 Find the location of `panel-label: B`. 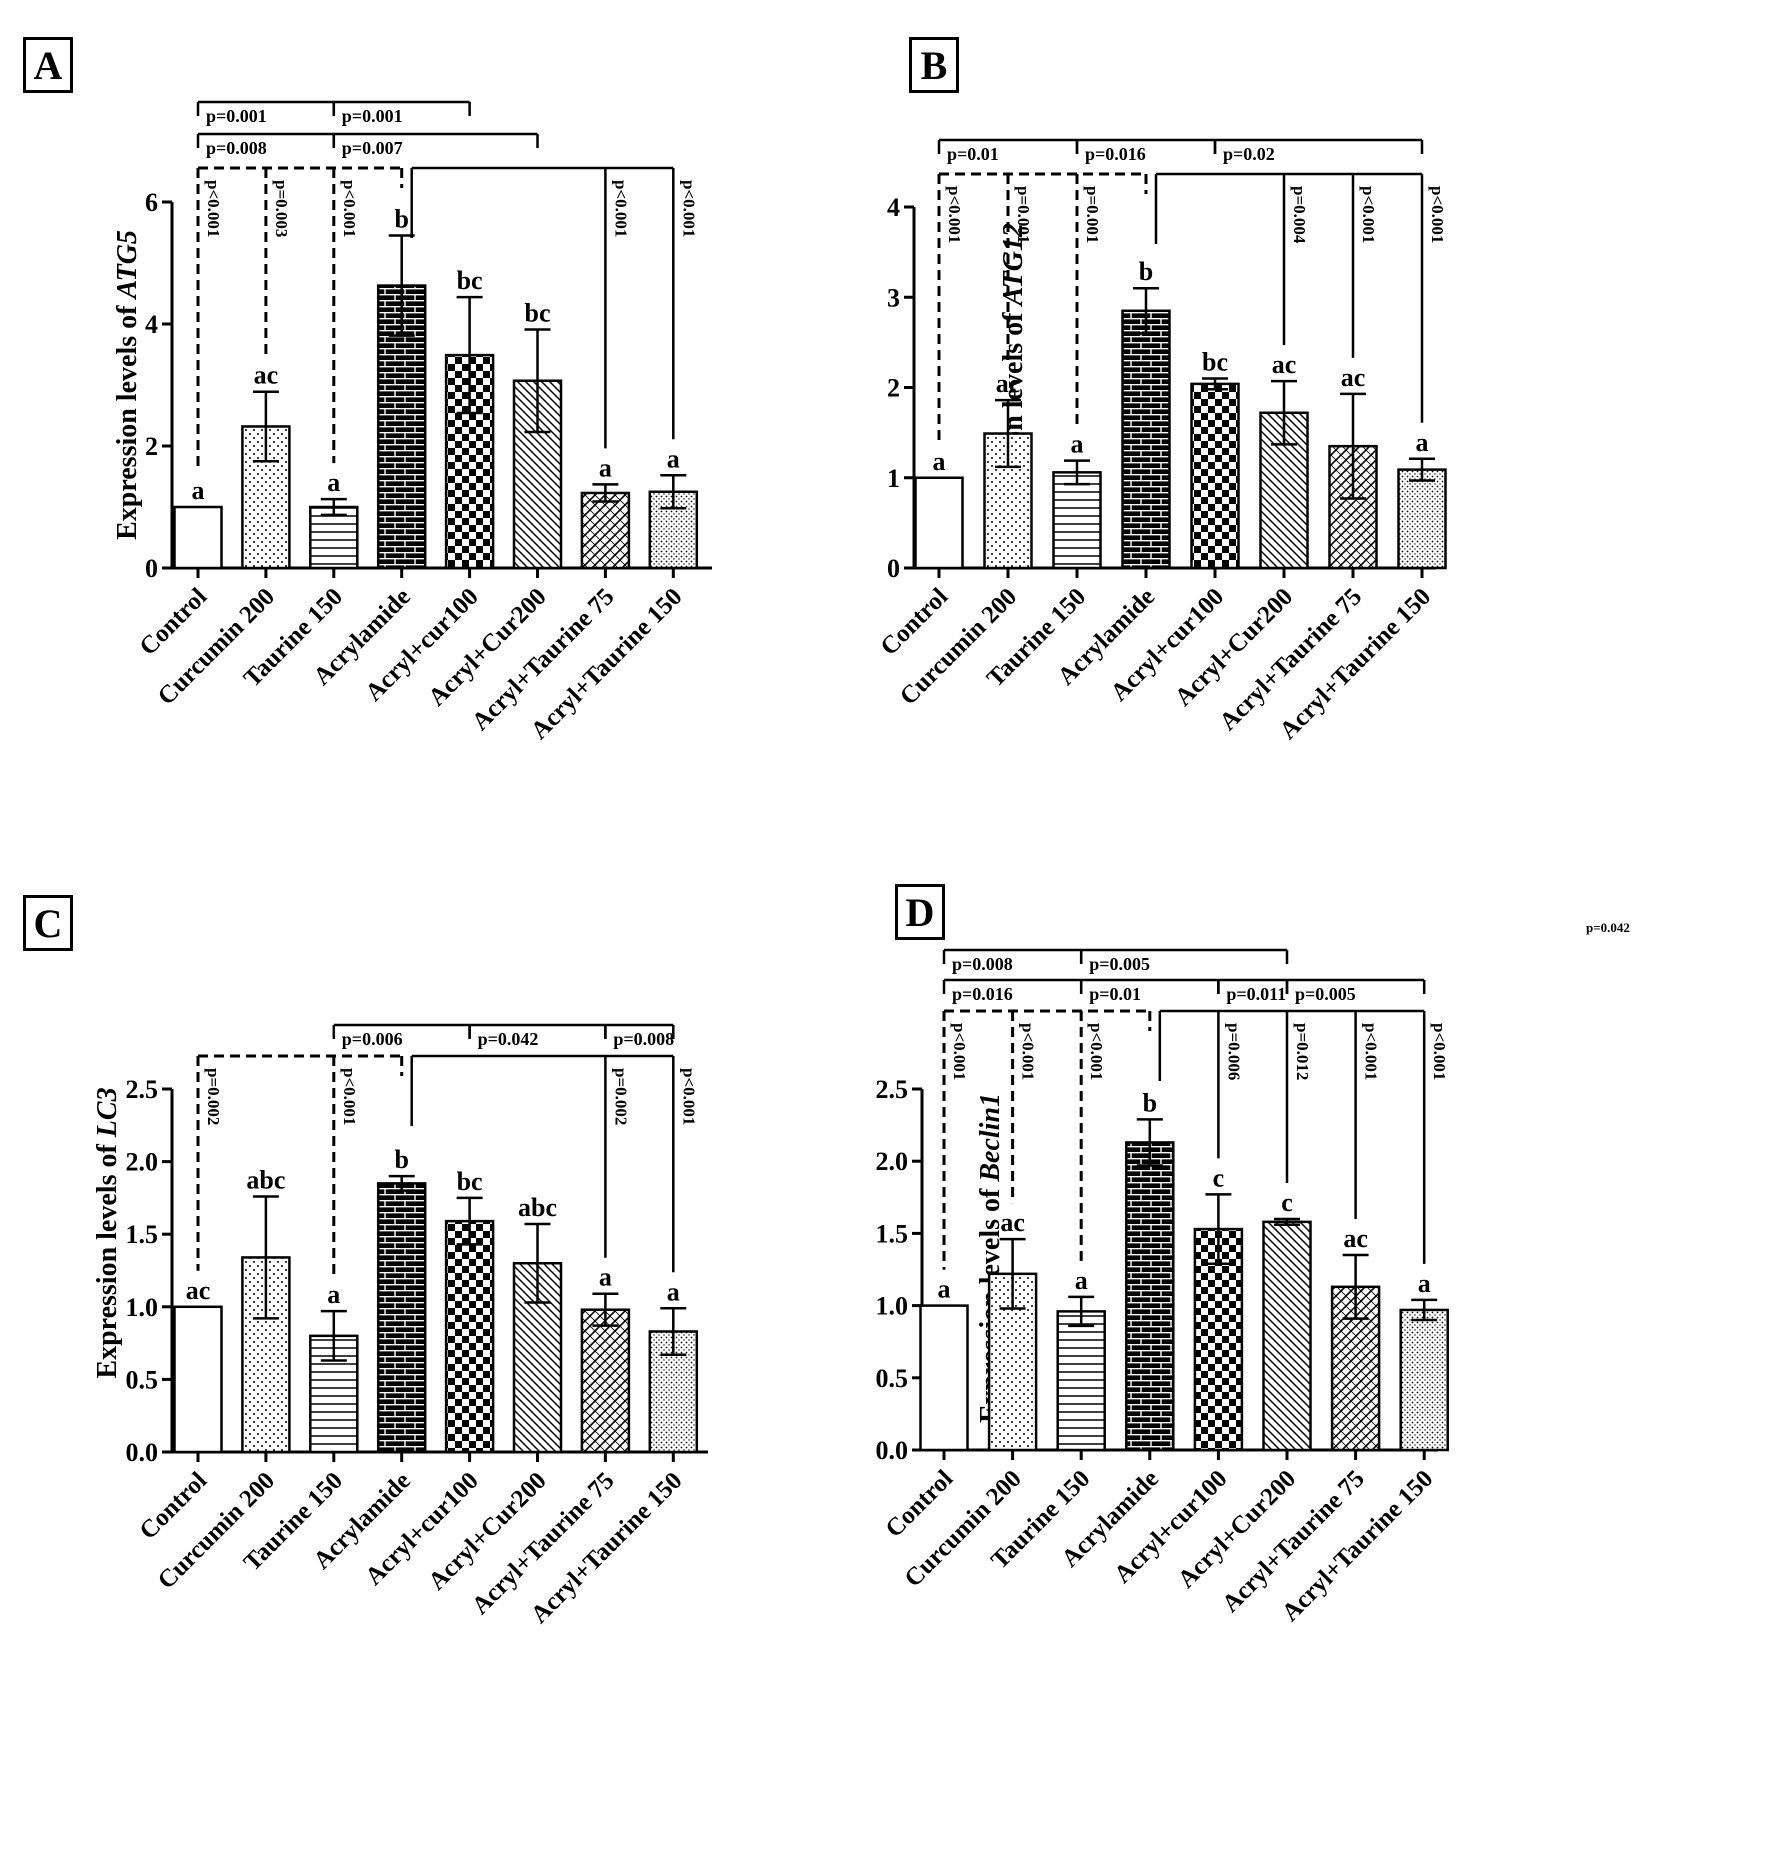

panel-label: B is located at coordinates (934, 65).